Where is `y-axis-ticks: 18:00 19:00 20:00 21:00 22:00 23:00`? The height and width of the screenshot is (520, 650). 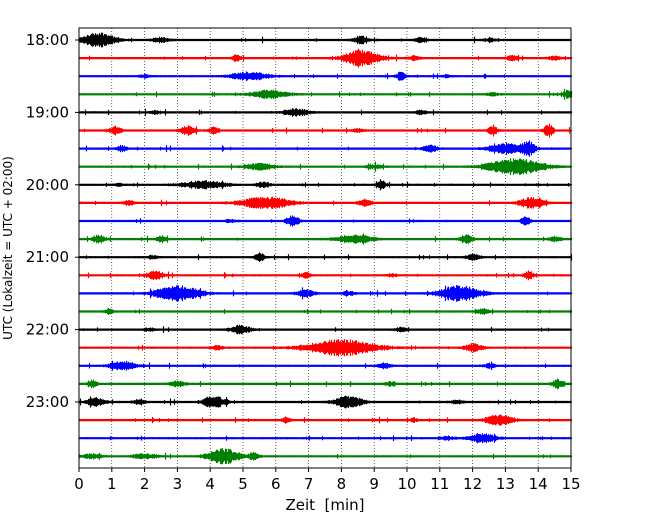 y-axis-ticks: 18:00 19:00 20:00 21:00 22:00 23:00 is located at coordinates (52, 221).